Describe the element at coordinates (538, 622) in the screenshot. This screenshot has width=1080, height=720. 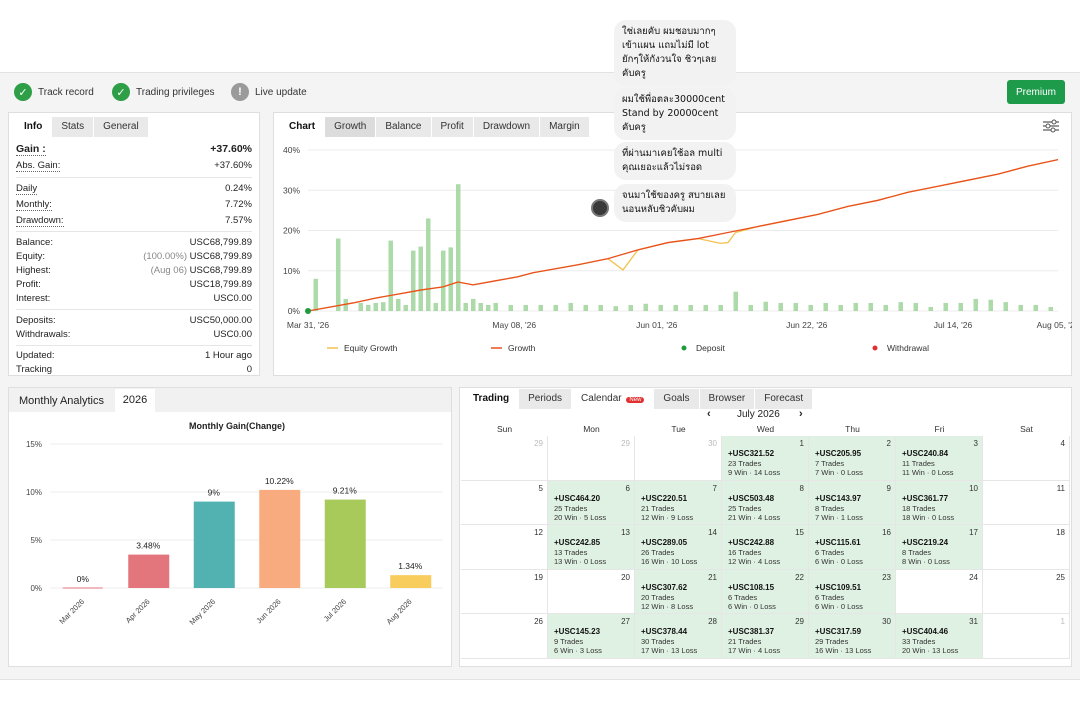
I see `day-number: 26` at that location.